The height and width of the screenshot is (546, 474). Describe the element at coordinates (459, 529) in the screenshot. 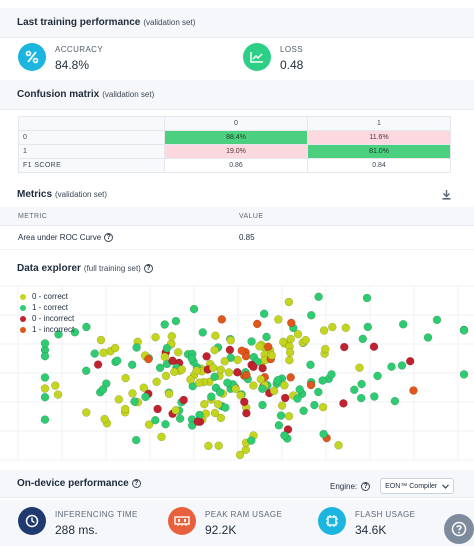

I see `help-button` at that location.